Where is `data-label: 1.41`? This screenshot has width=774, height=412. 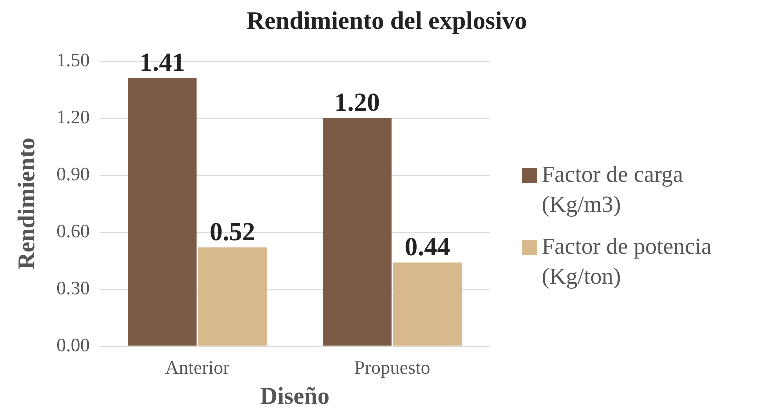 data-label: 1.41 is located at coordinates (163, 63).